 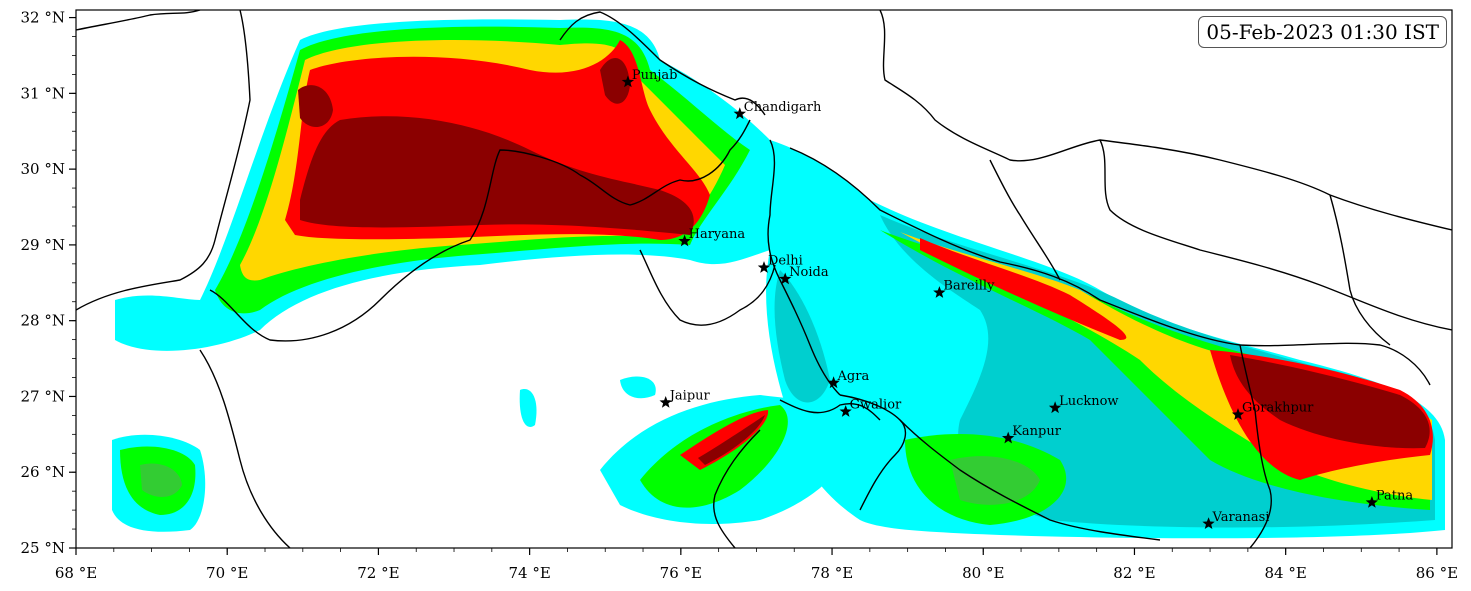 What do you see at coordinates (876, 405) in the screenshot?
I see `city-label: Gwalior` at bounding box center [876, 405].